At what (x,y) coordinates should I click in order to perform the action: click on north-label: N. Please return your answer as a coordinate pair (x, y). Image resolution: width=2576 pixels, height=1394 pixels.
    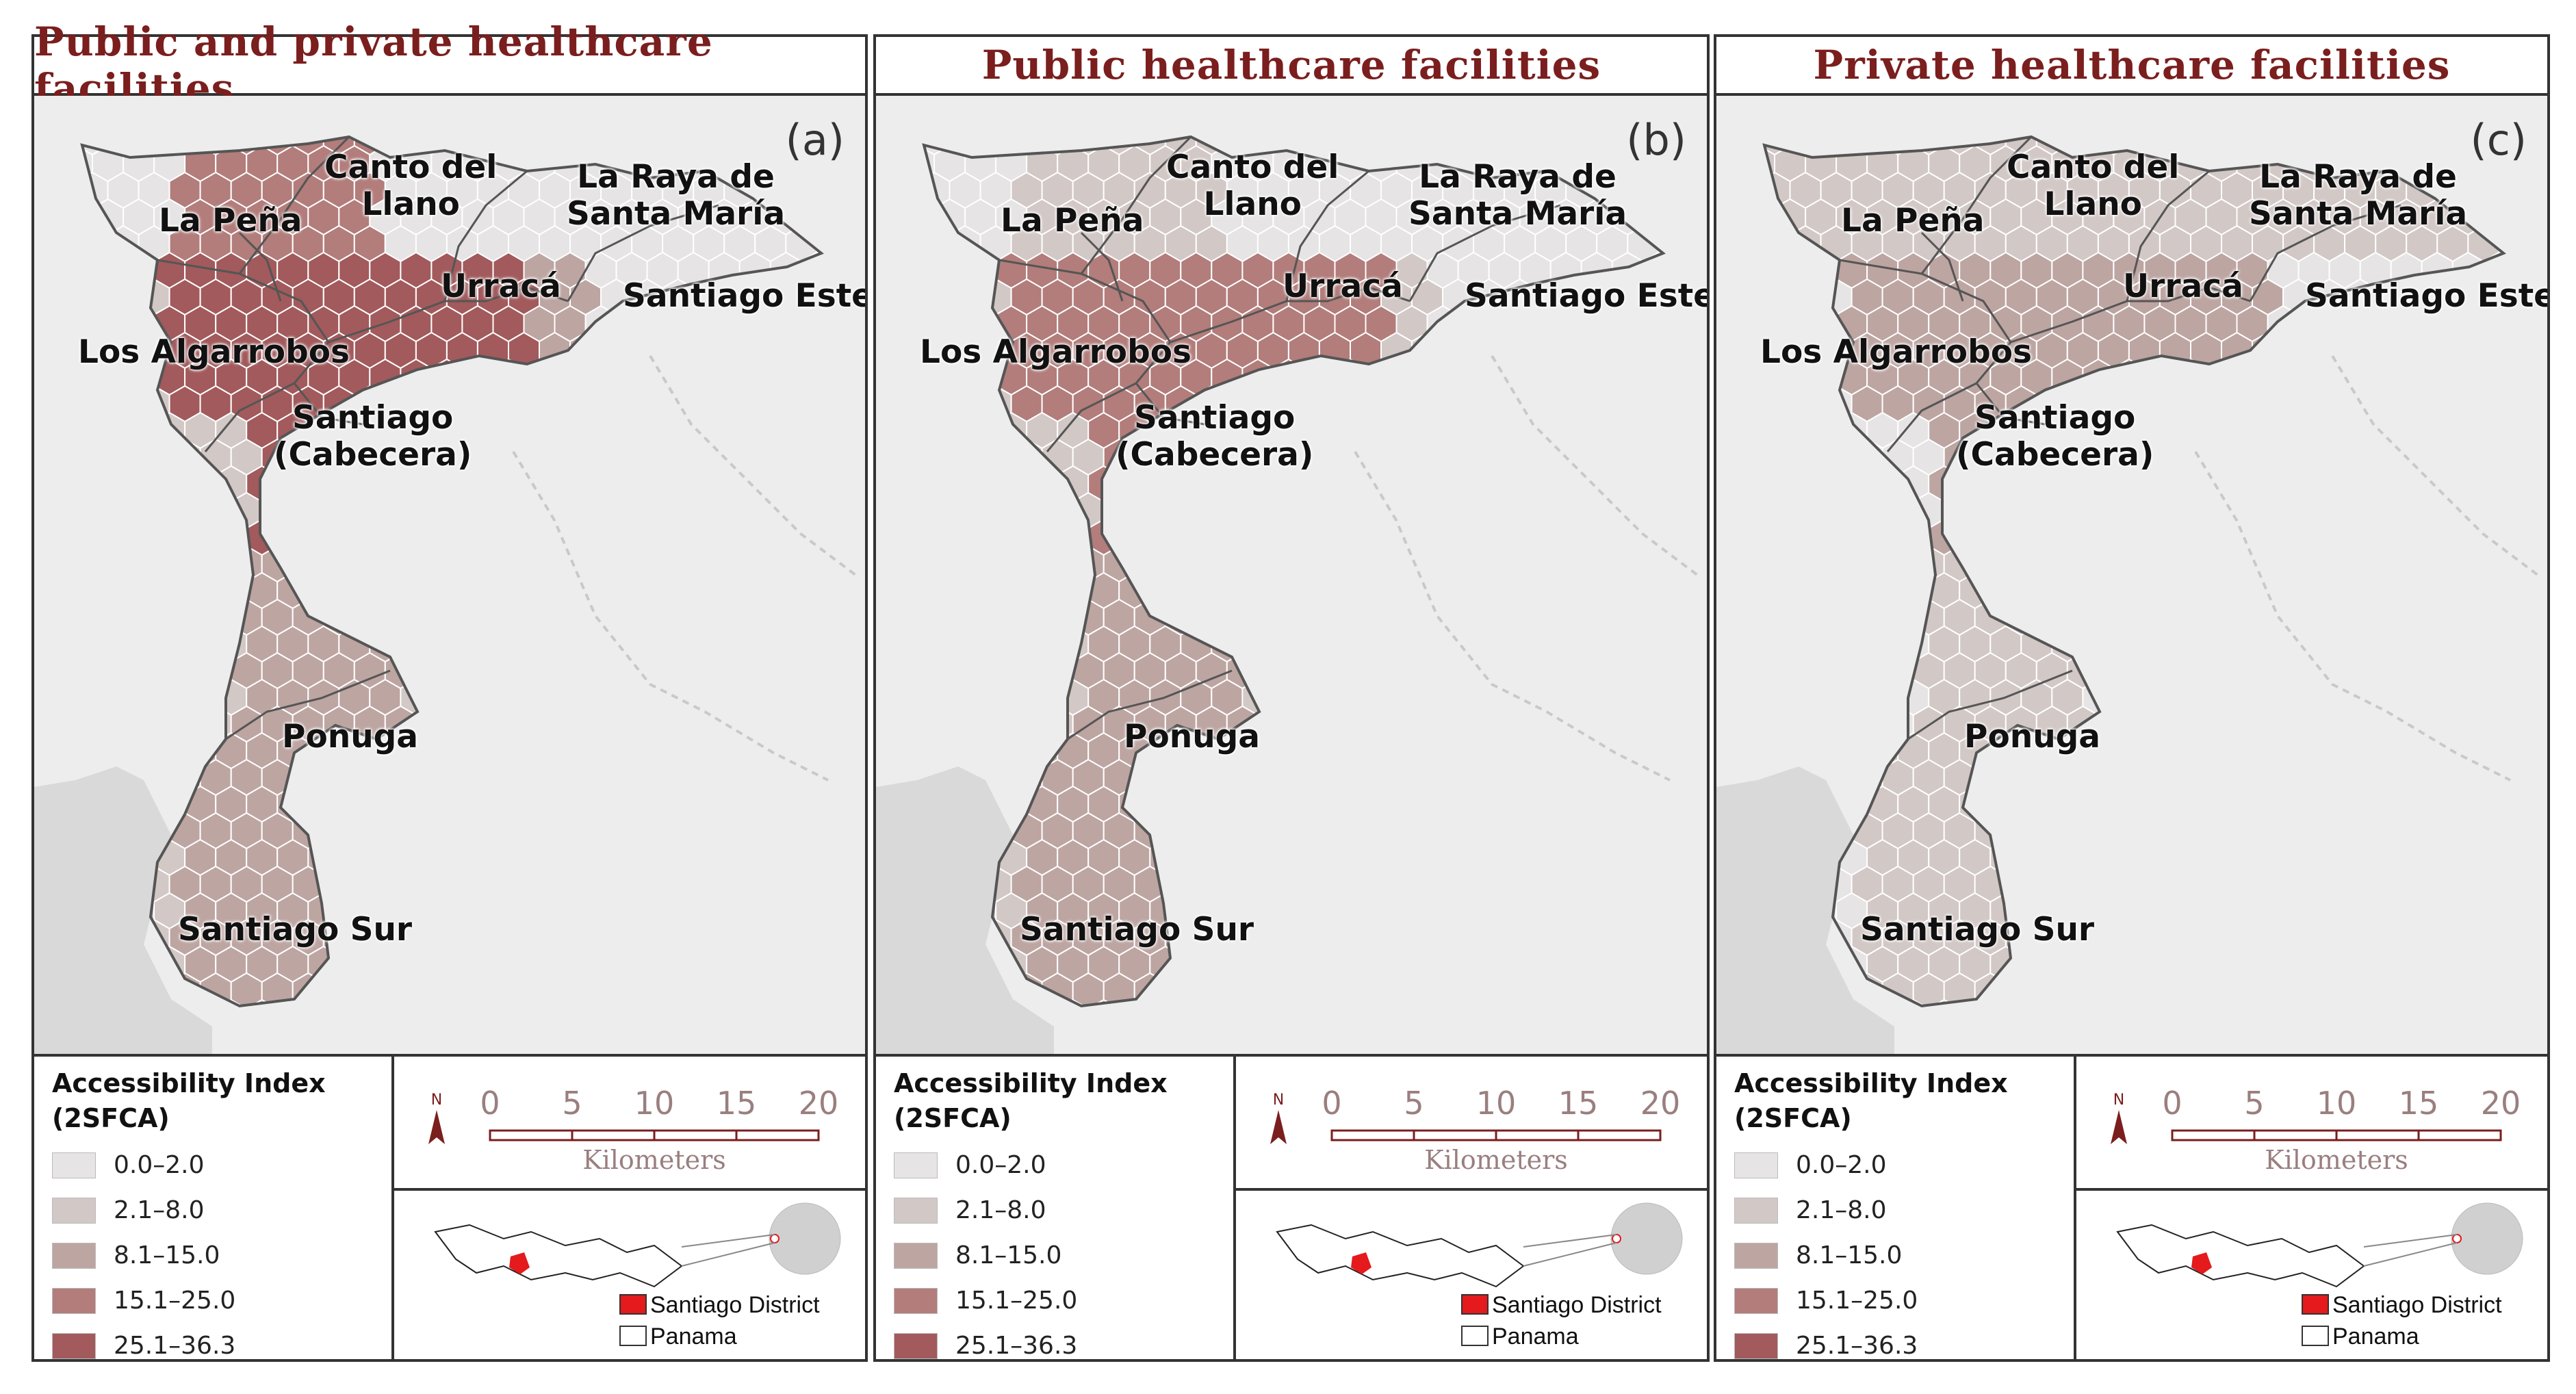
    Looking at the image, I should click on (436, 1100).